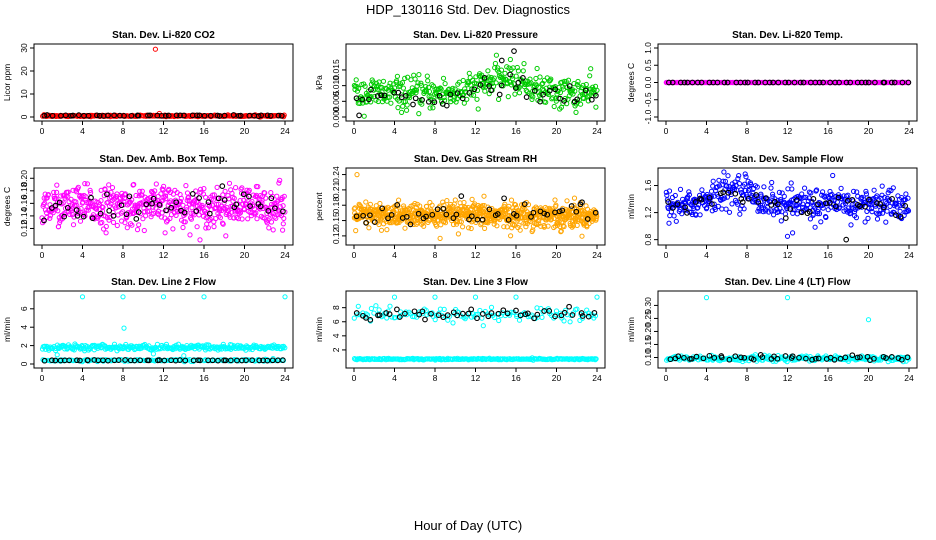 The height and width of the screenshot is (540, 936). I want to click on panel-title: Stan. Dev. Gas Stream RH, so click(475, 159).